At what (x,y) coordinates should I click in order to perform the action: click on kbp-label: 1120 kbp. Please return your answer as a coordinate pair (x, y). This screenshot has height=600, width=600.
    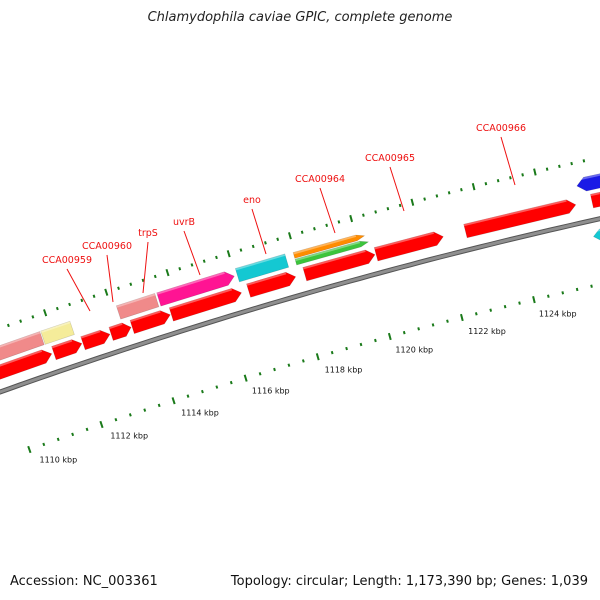
    Looking at the image, I should click on (414, 350).